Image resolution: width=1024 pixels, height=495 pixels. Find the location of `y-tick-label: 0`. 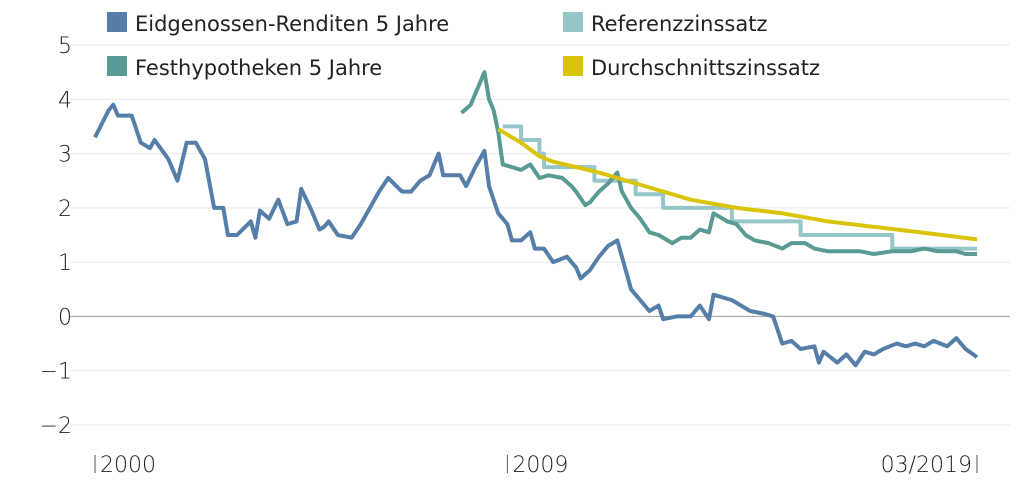

y-tick-label: 0 is located at coordinates (65, 317).